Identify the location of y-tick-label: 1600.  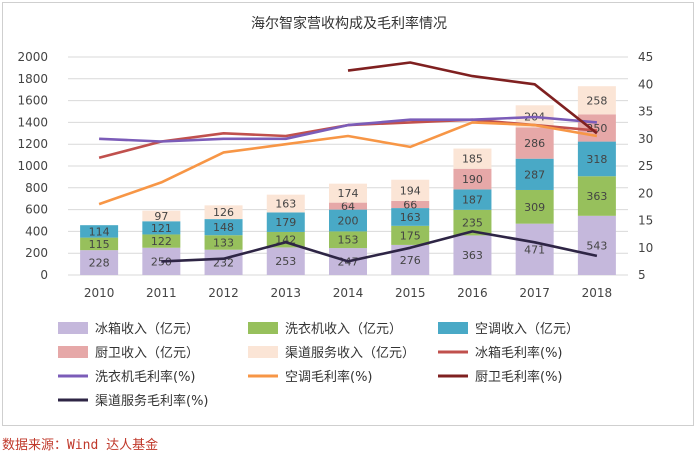
(32, 101).